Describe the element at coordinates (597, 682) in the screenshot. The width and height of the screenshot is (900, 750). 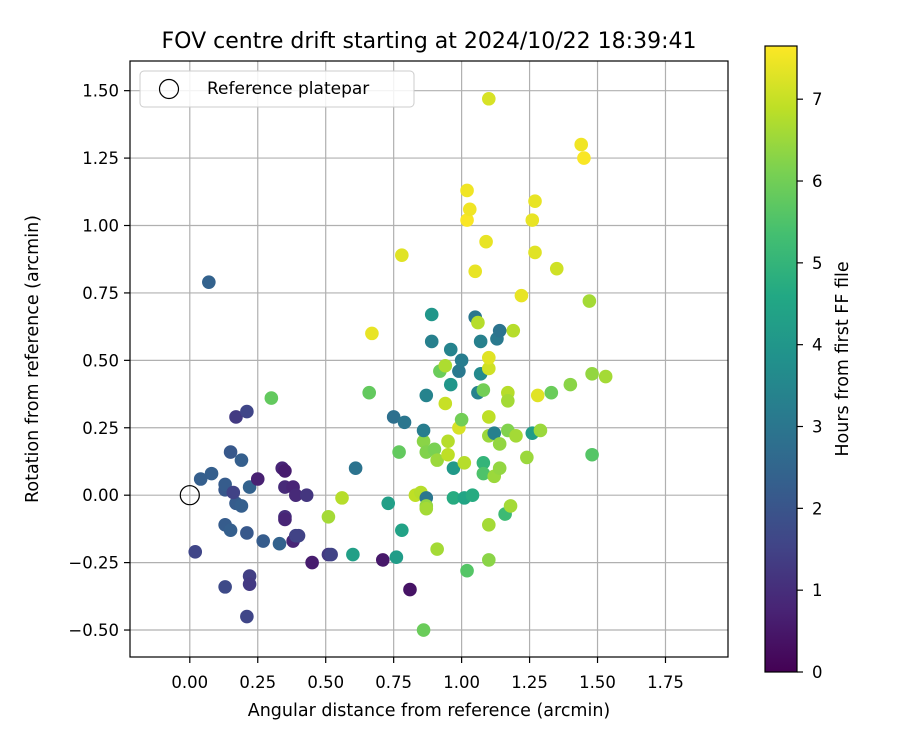
I see `x-tick-label: 1.50` at that location.